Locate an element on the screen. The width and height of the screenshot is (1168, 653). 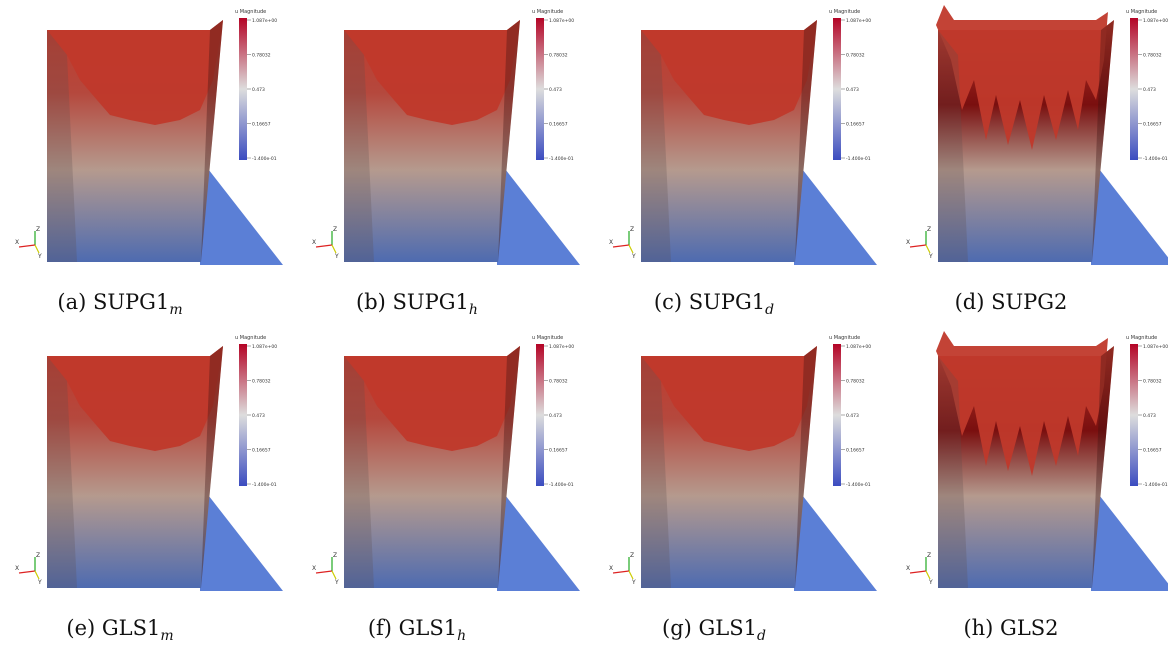
panel-caption: (e) GLS1m is located at coordinates (120, 630).